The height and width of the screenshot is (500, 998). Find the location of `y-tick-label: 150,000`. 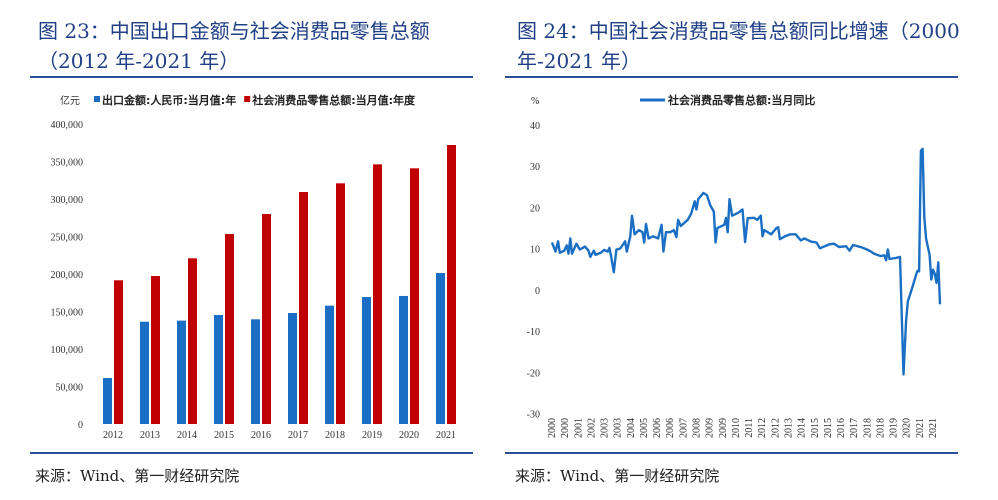

y-tick-label: 150,000 is located at coordinates (67, 313).